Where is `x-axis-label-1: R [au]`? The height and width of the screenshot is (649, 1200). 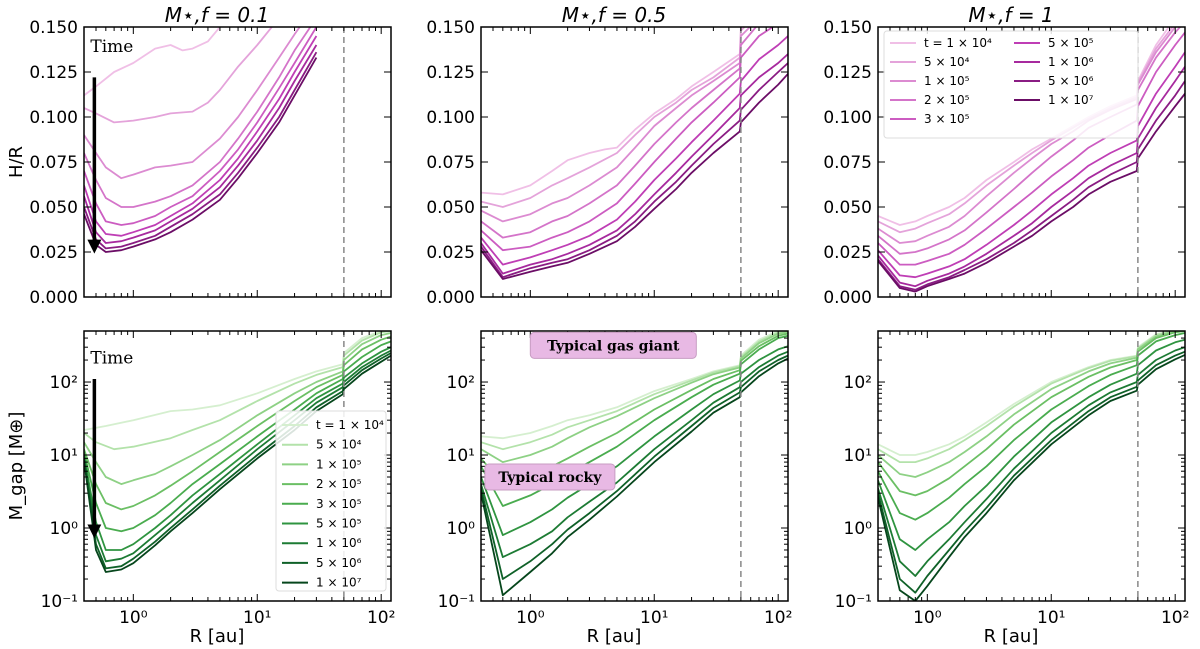 x-axis-label-1: R [au] is located at coordinates (217, 636).